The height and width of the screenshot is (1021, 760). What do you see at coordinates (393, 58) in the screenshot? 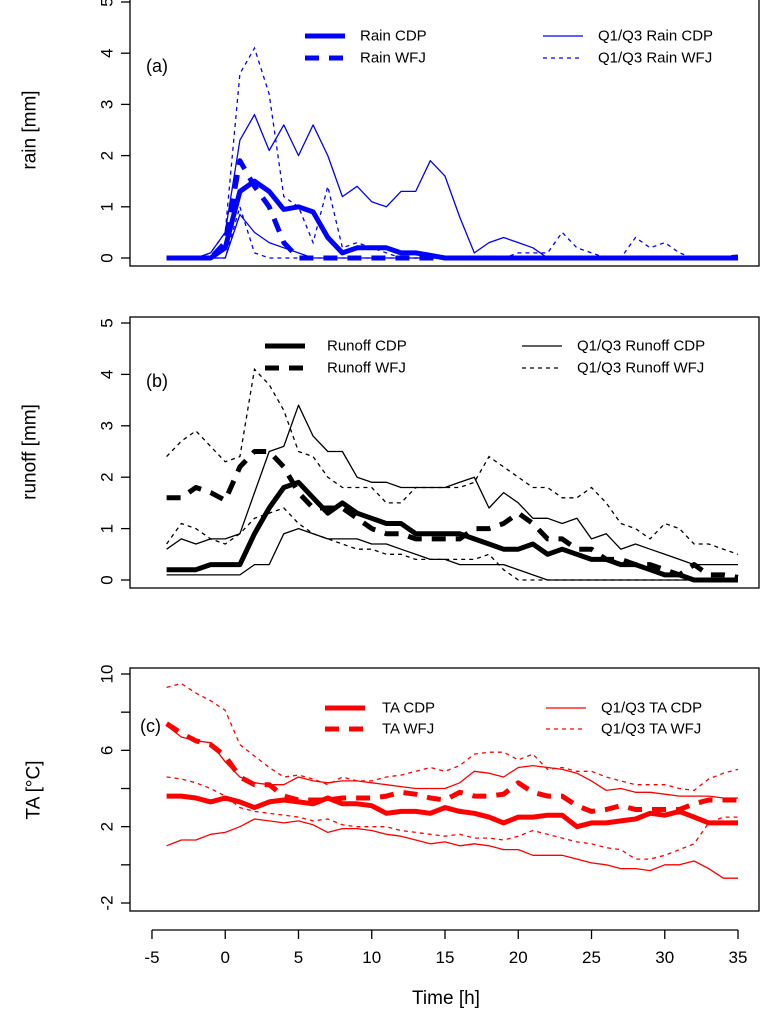
I see `legend-label: Rain WFJ` at bounding box center [393, 58].